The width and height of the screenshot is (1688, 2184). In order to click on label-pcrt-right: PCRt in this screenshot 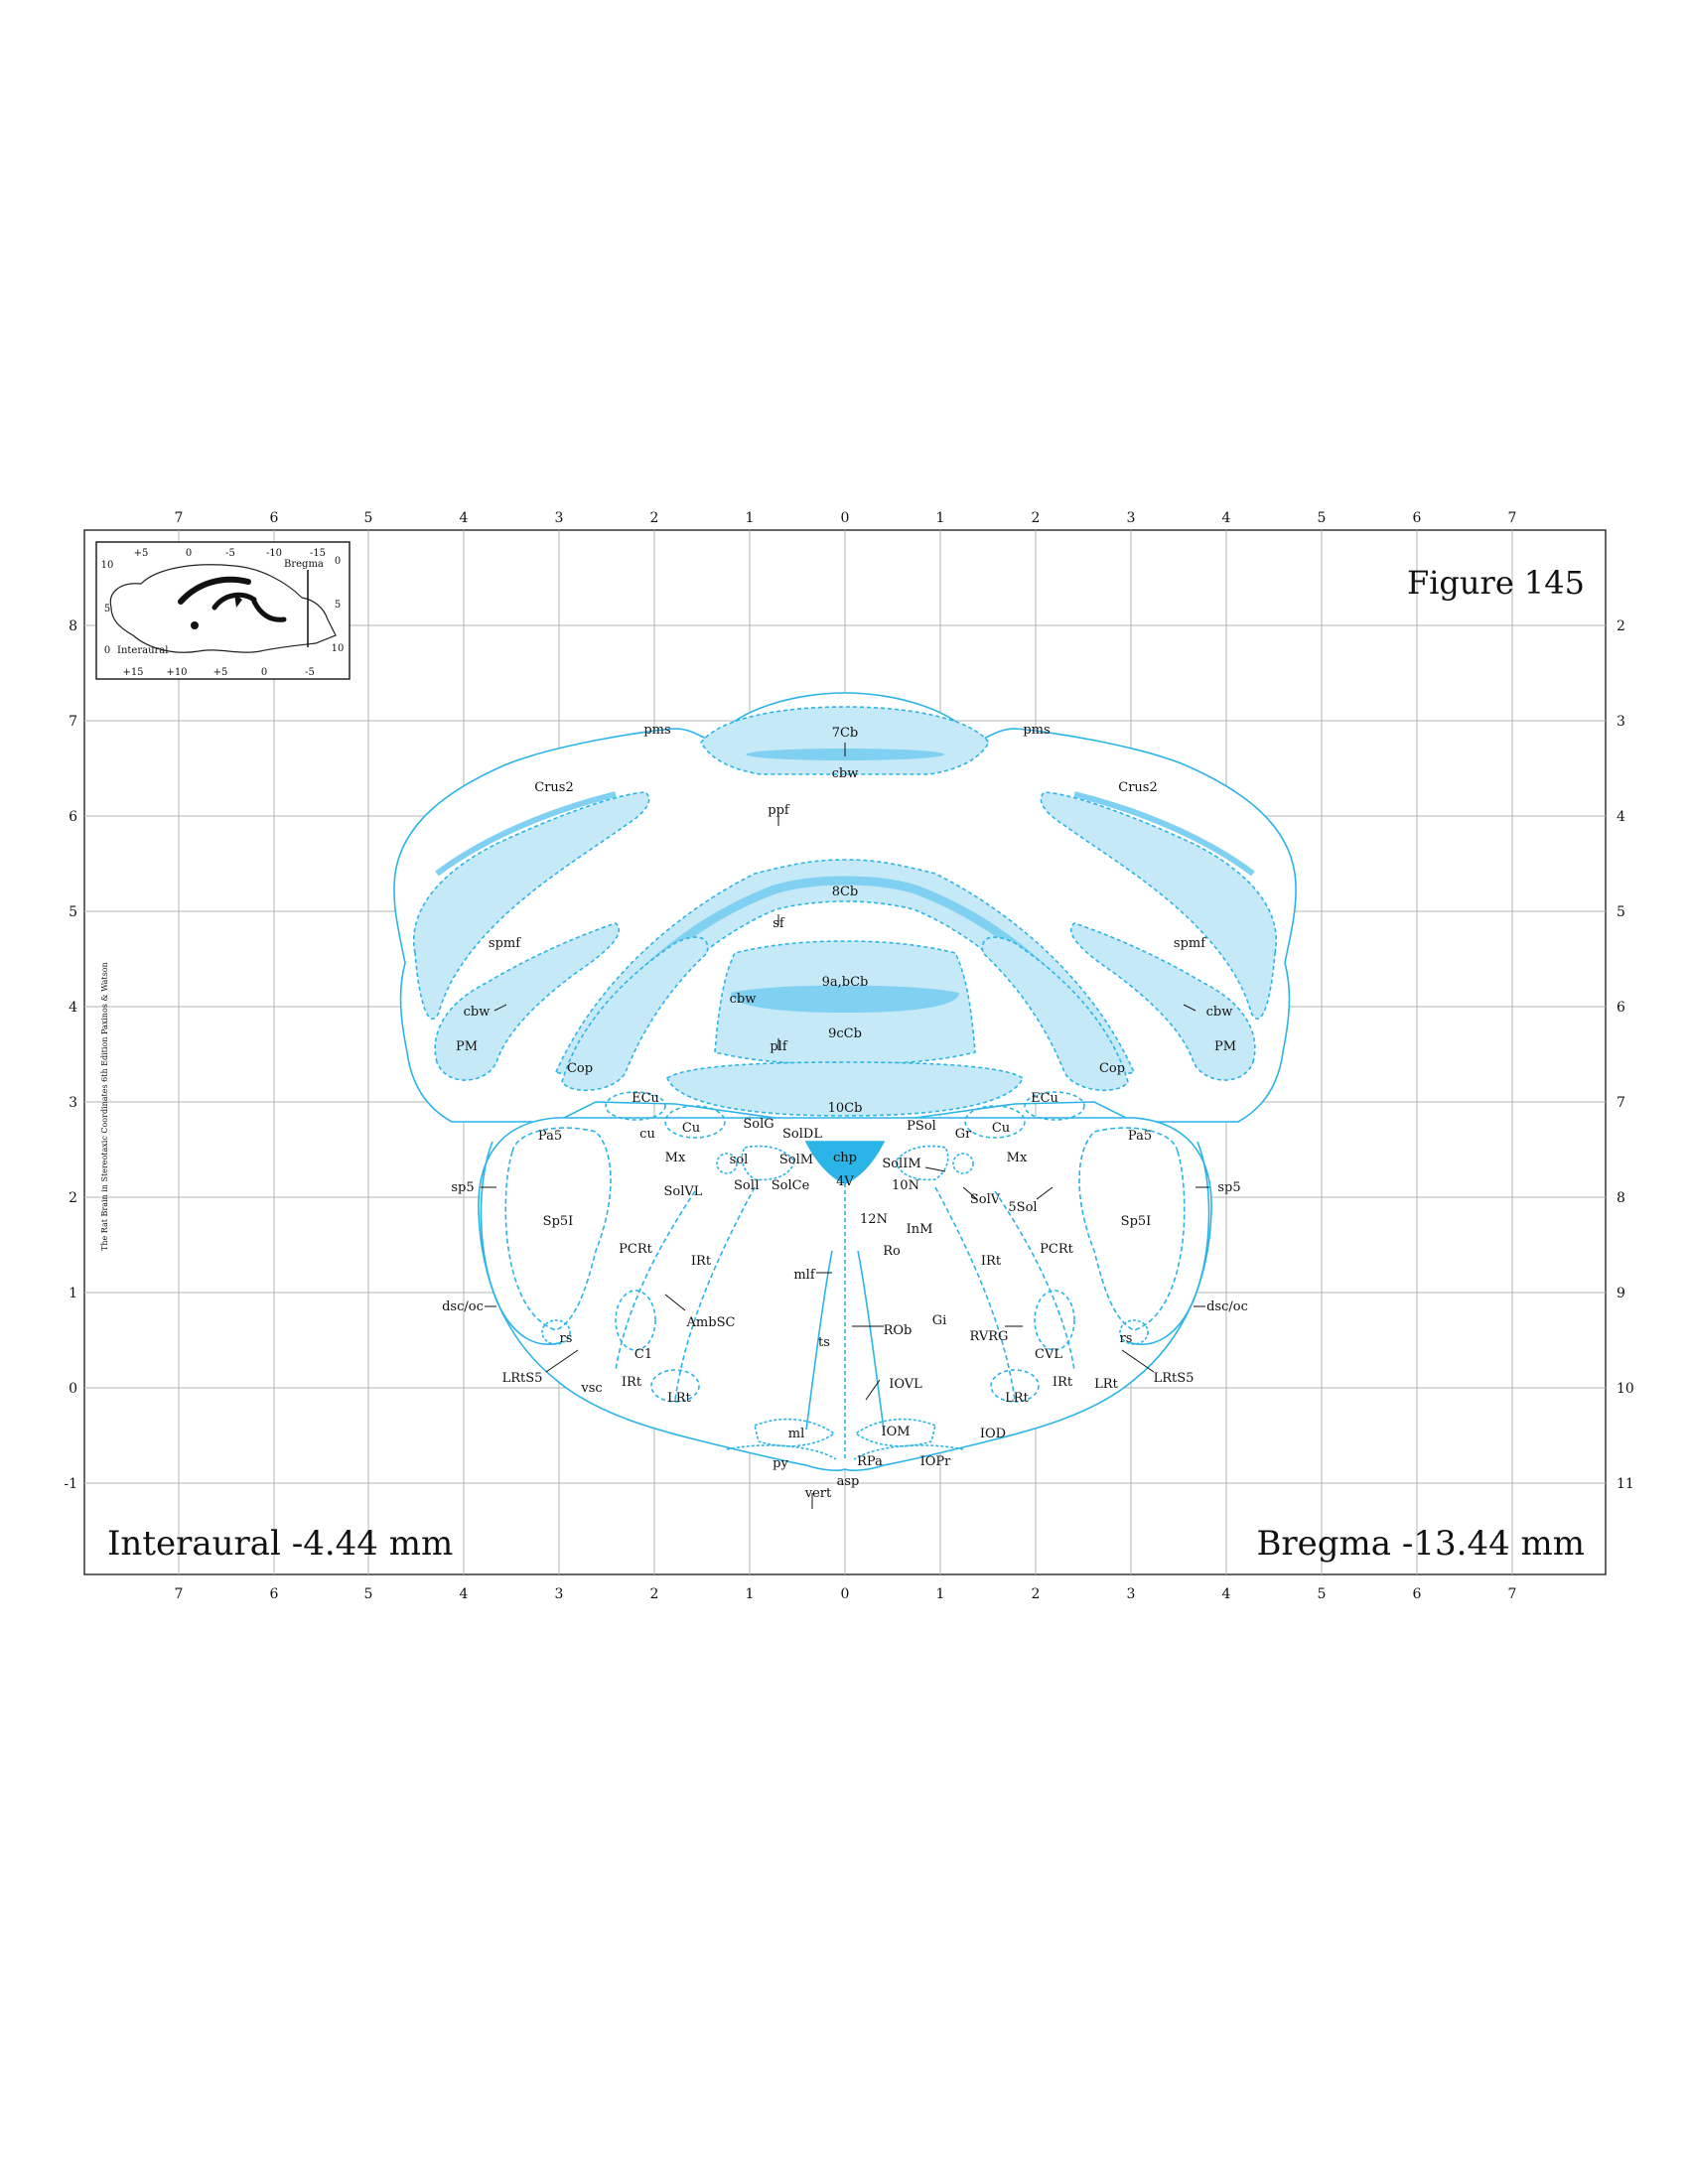, I will do `click(1056, 1249)`.